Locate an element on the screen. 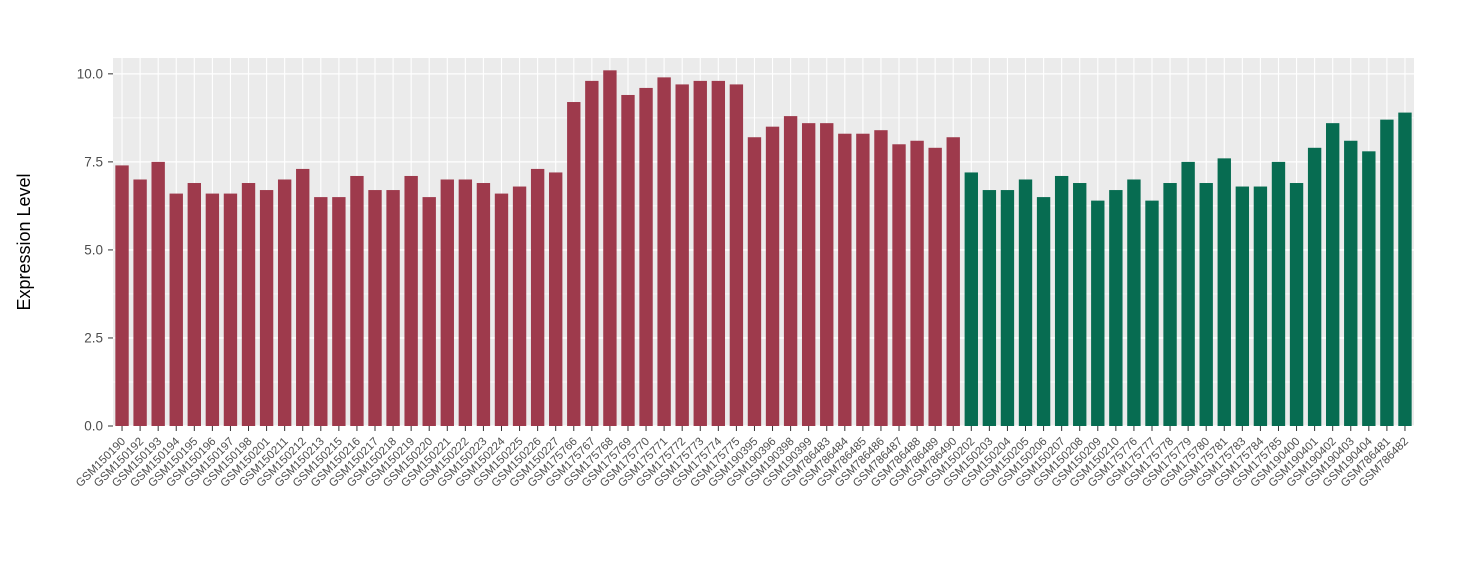  bar-GSM786483 is located at coordinates (827, 275).